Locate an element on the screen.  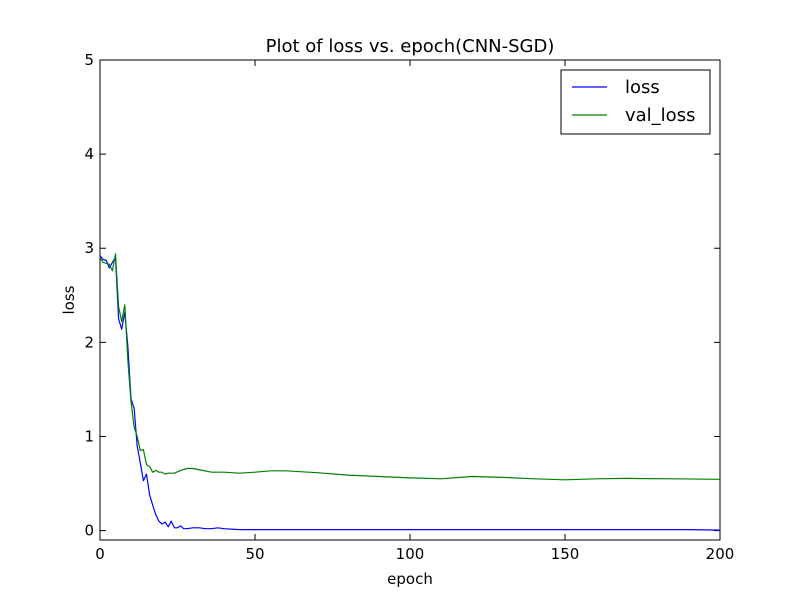
legend-box is located at coordinates (635, 102).